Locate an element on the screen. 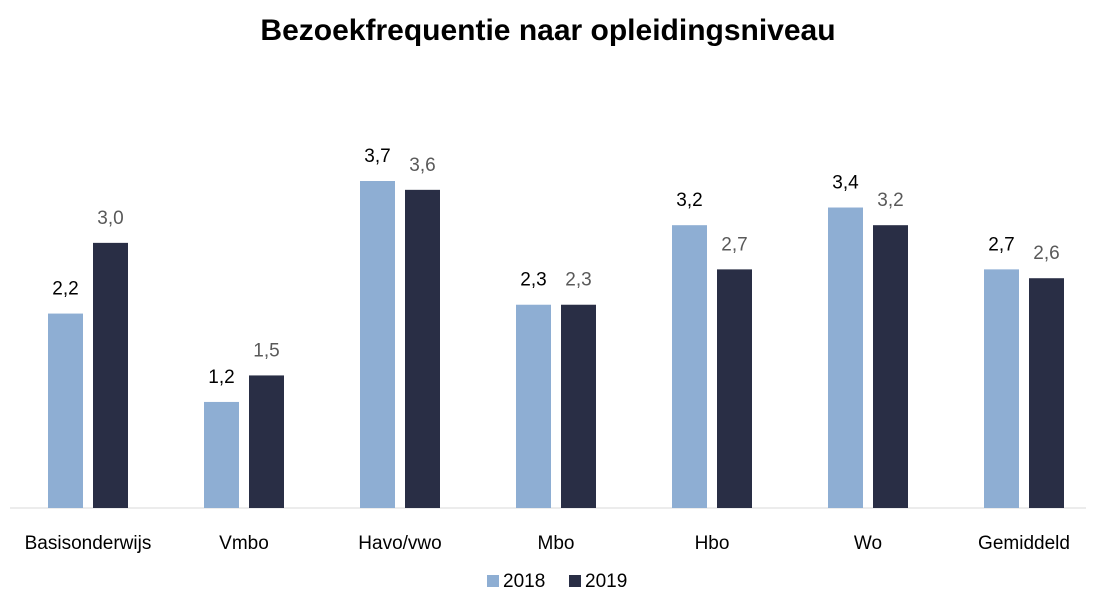 The height and width of the screenshot is (592, 1096). data-label: 3,7 is located at coordinates (377, 156).